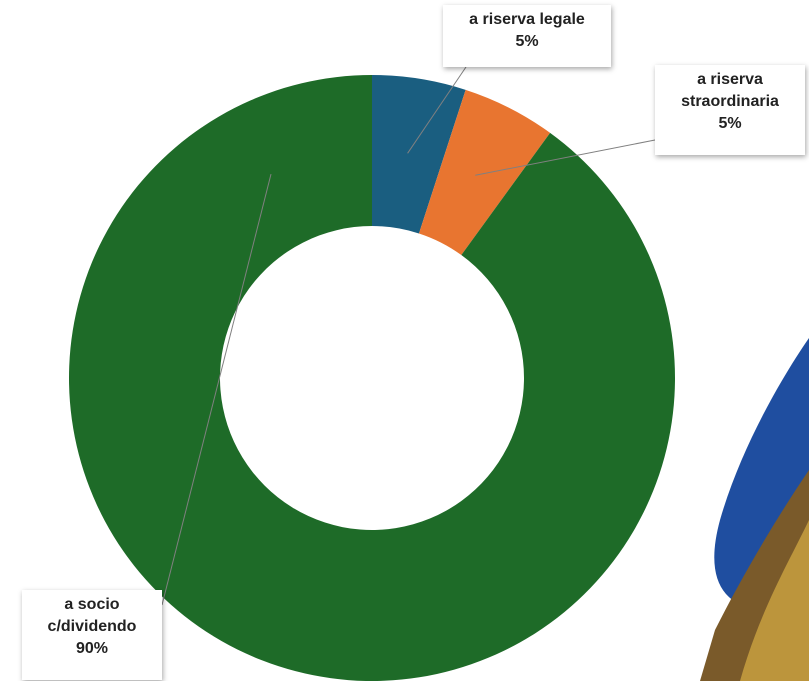  I want to click on donut-slice-a-riserva-straordinaria, so click(484, 172).